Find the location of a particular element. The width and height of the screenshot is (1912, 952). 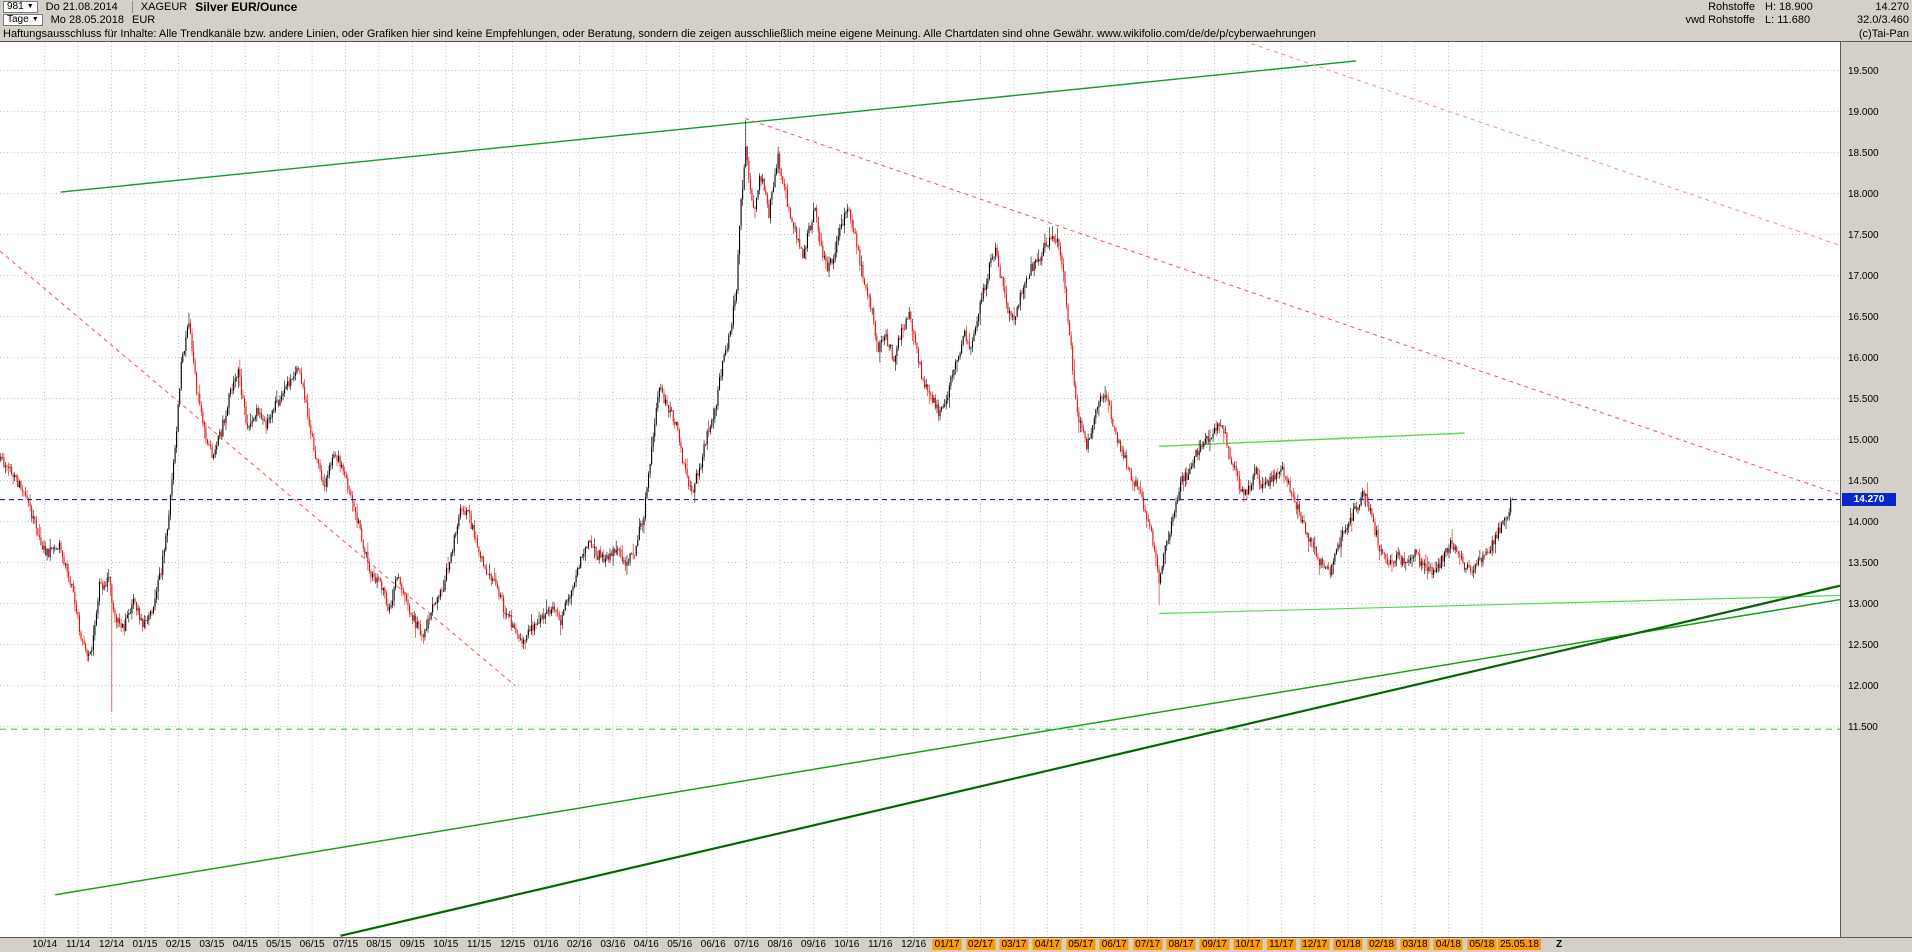

y-axis-label: 18.000 is located at coordinates (1863, 194).